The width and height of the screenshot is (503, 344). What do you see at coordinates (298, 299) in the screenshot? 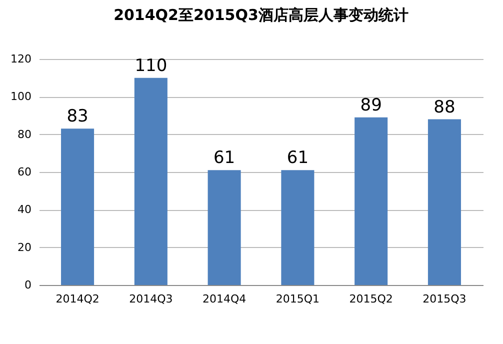
I see `x-tick-label: 2015Q1` at bounding box center [298, 299].